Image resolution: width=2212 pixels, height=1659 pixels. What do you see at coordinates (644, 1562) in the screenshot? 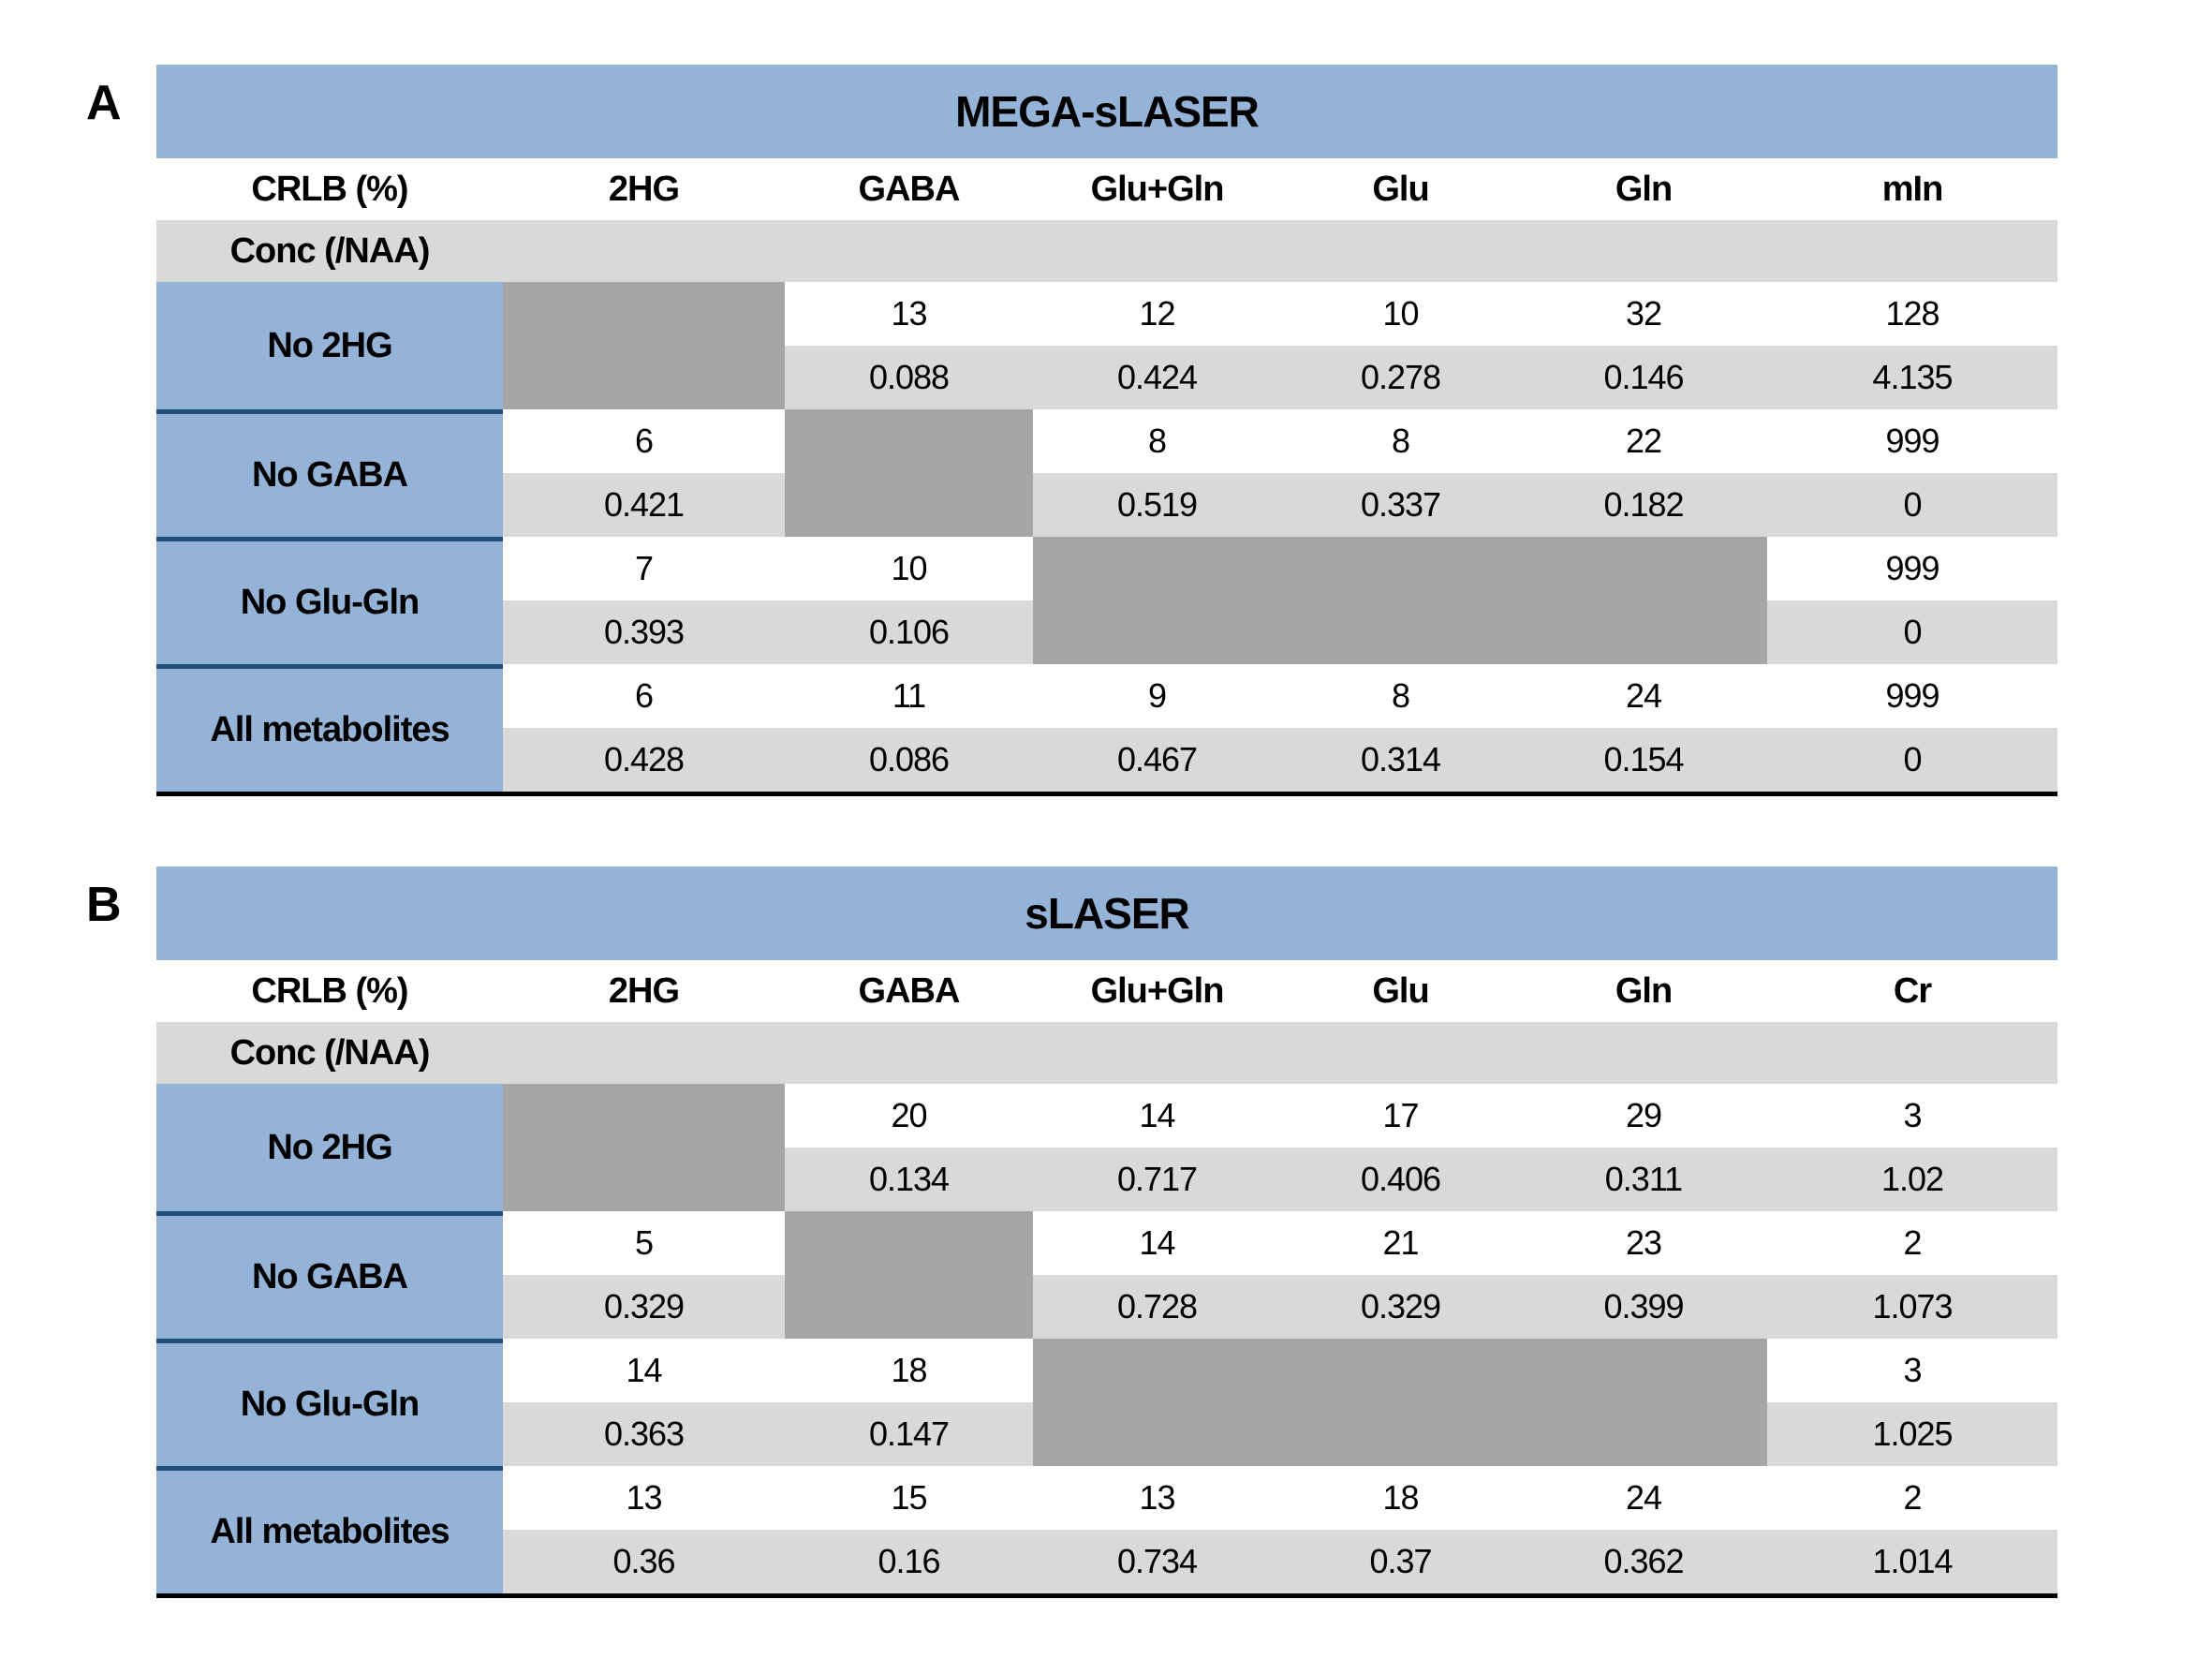
I see `conc-cell: 0.36` at bounding box center [644, 1562].